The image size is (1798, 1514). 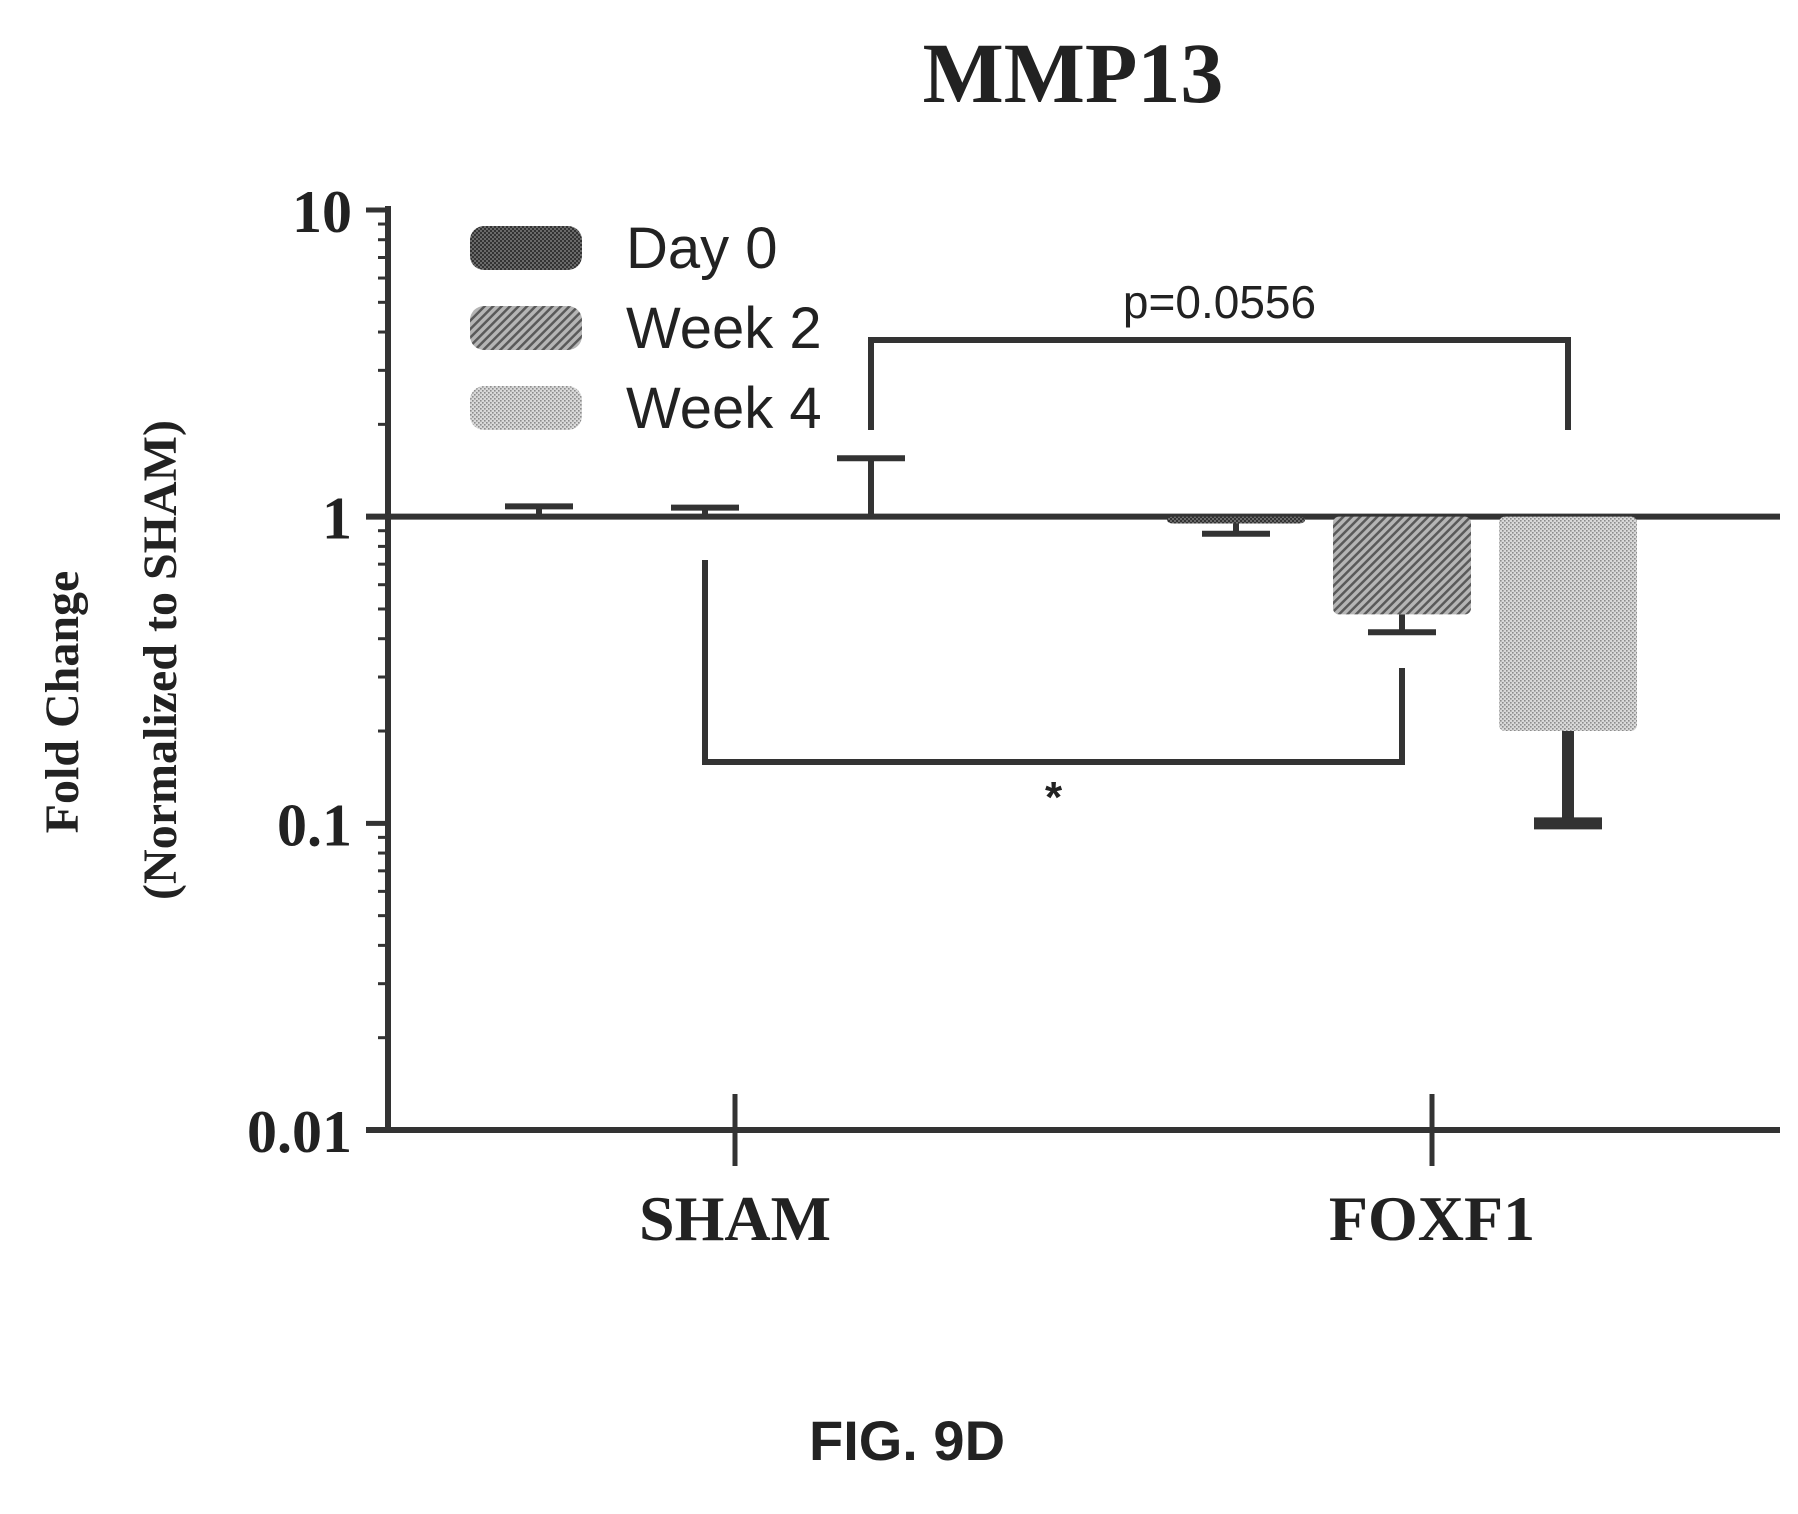 What do you see at coordinates (314, 825) in the screenshot?
I see `y-tick-label: 0.1` at bounding box center [314, 825].